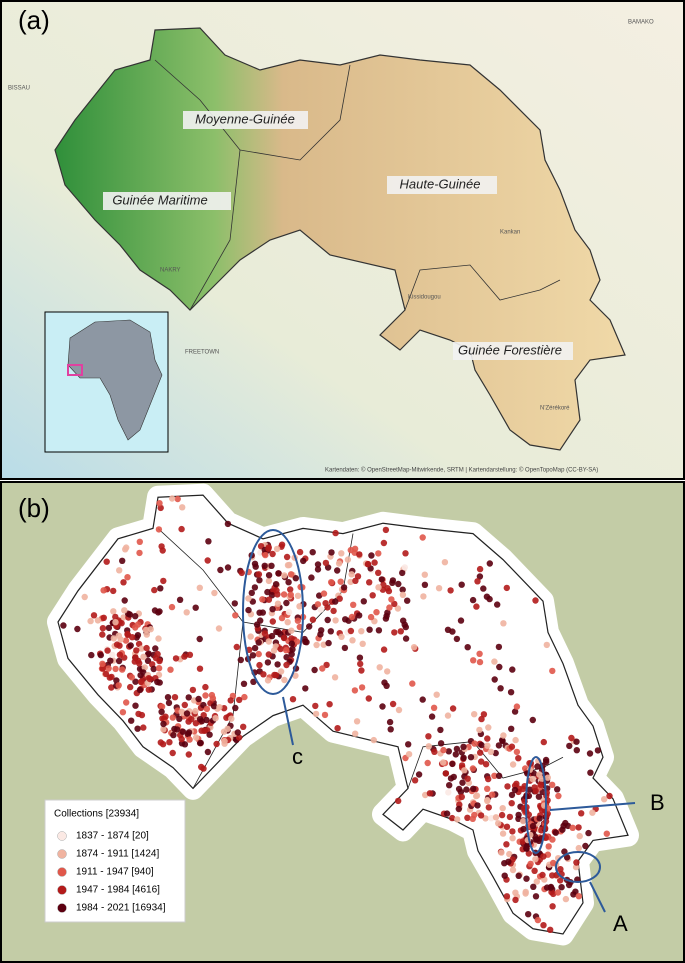 The image size is (685, 963). What do you see at coordinates (657, 802) in the screenshot?
I see `annotation: B` at bounding box center [657, 802].